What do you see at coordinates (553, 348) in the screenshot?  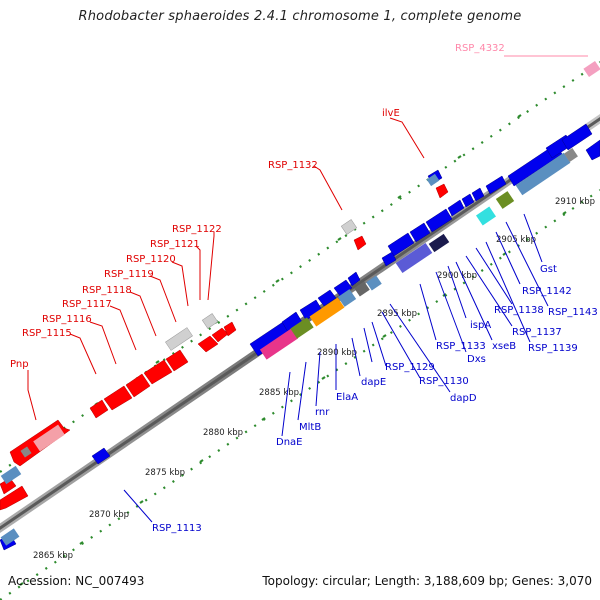 I see `label-rsp-1139: RSP_1139` at bounding box center [553, 348].